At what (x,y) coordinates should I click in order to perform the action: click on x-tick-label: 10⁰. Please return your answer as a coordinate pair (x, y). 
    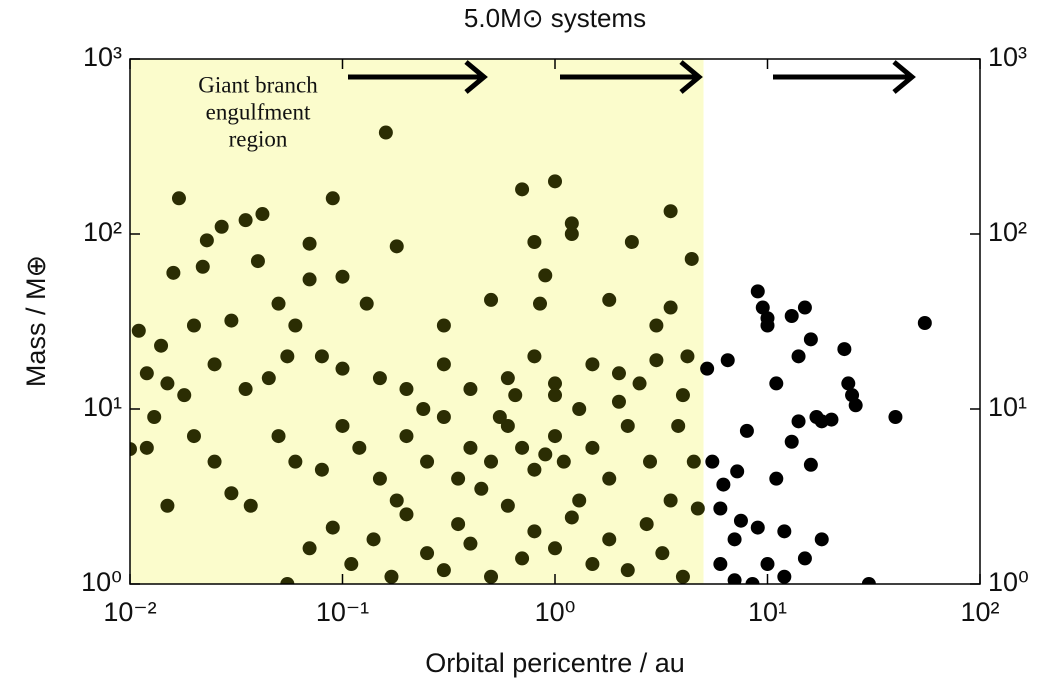
    Looking at the image, I should click on (555, 612).